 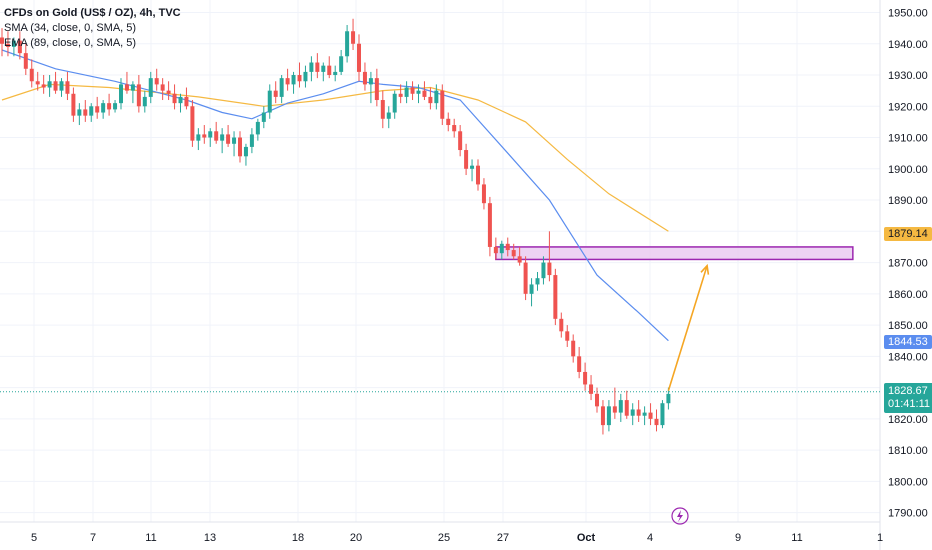 I want to click on projection-arrowhead, so click(x=705, y=269).